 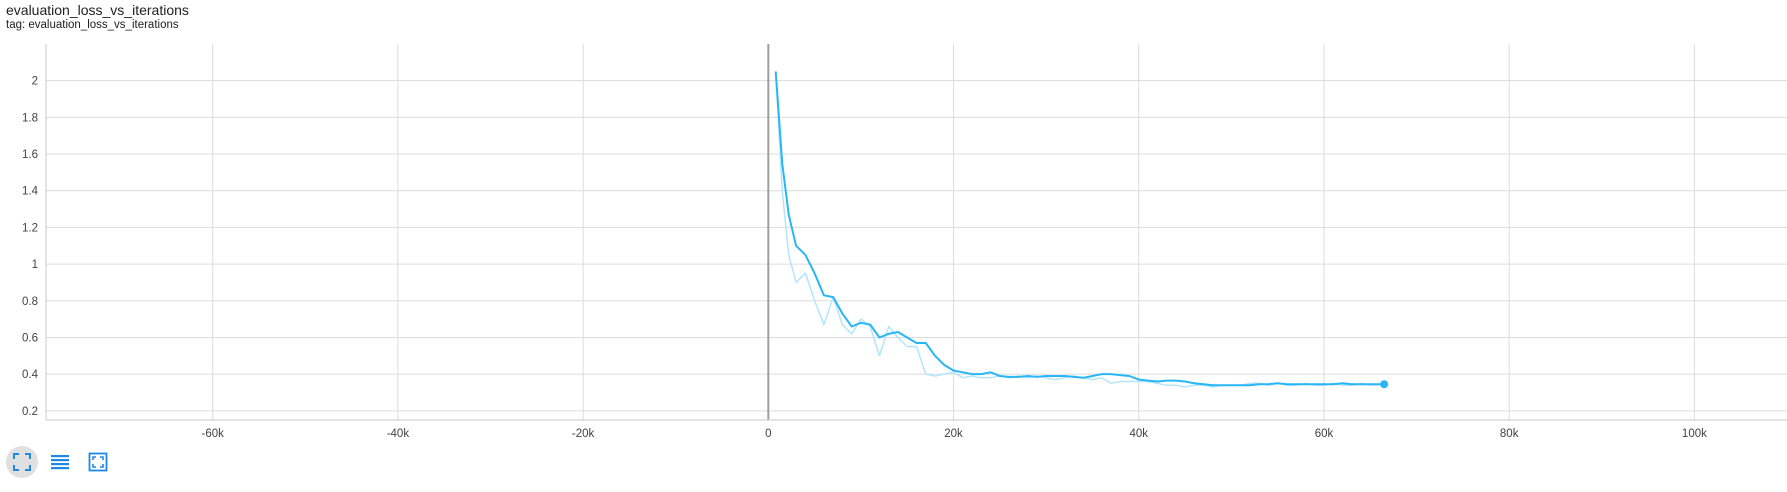 What do you see at coordinates (1384, 384) in the screenshot?
I see `last-point-marker` at bounding box center [1384, 384].